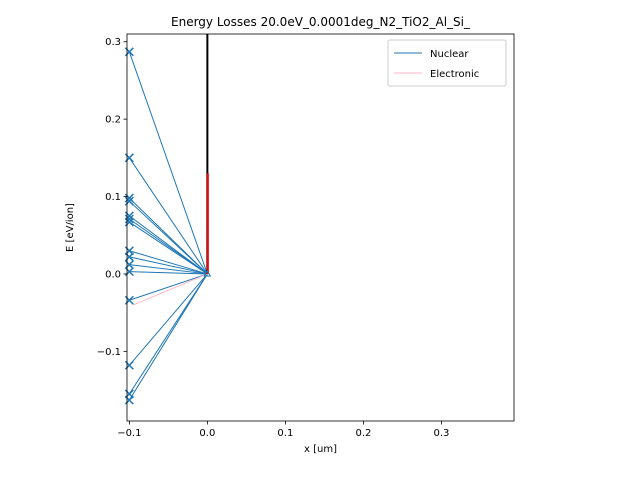  I want to click on x-axis-label: x [um], so click(320, 449).